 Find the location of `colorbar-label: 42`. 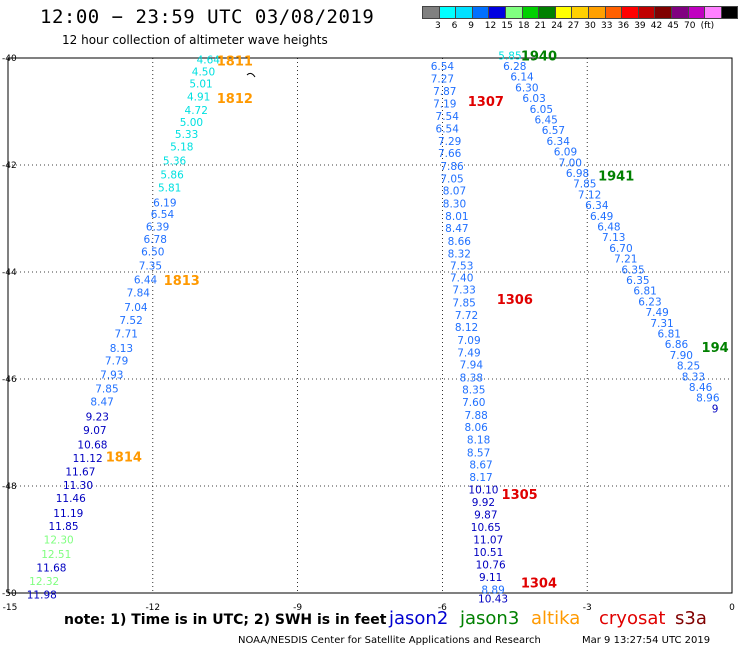

colorbar-label: 42 is located at coordinates (656, 26).